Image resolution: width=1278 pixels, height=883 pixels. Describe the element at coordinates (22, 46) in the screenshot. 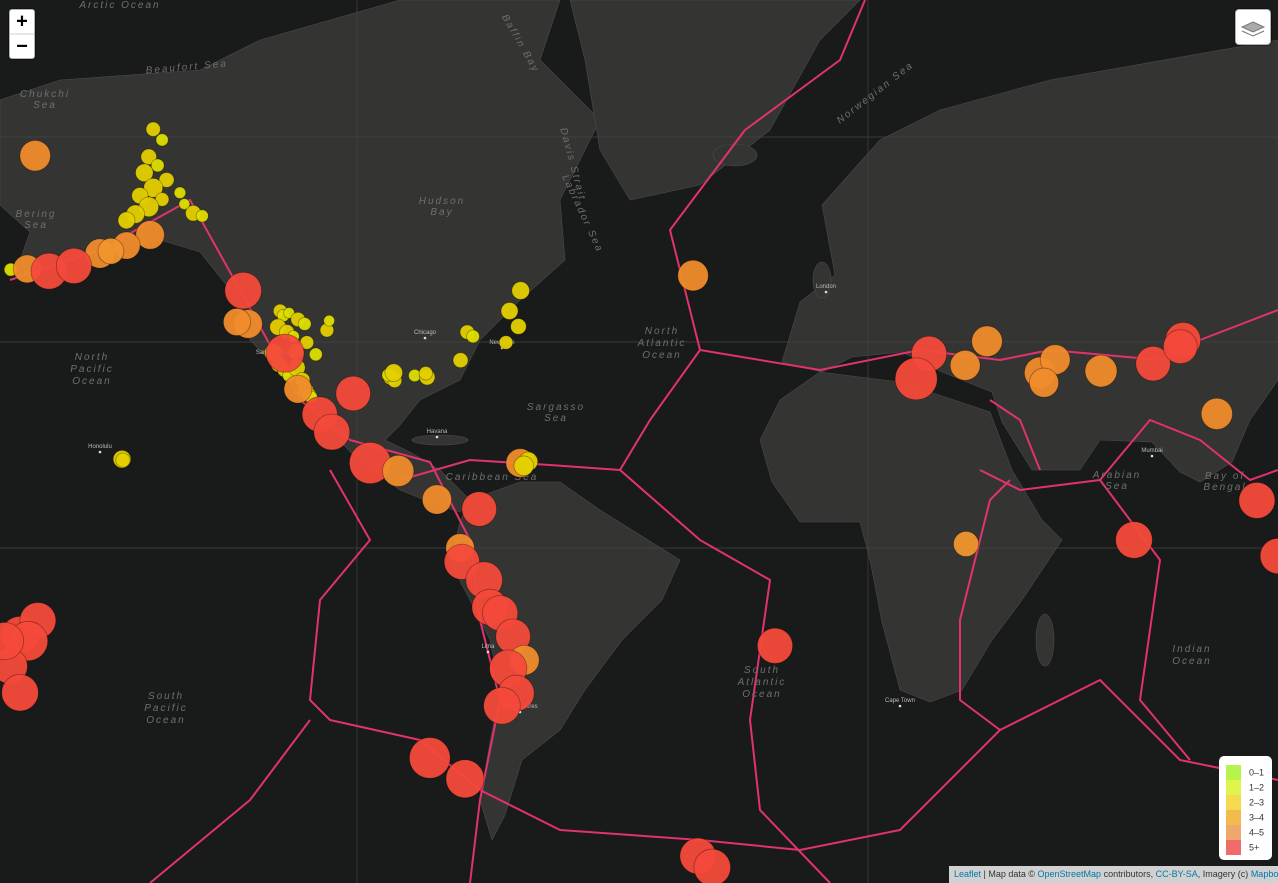

I see `zoom-out: −` at that location.